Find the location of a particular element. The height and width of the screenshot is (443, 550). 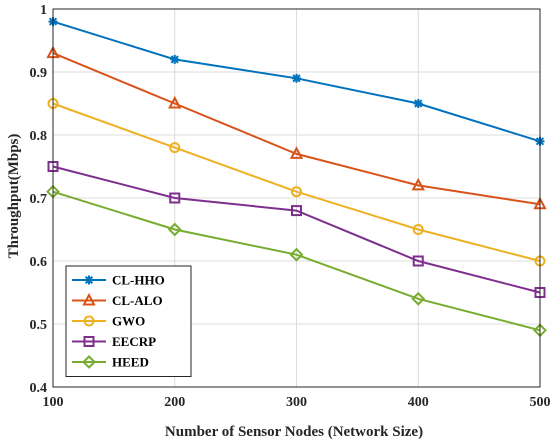

y-tick-label: 0.9 is located at coordinates (39, 73).